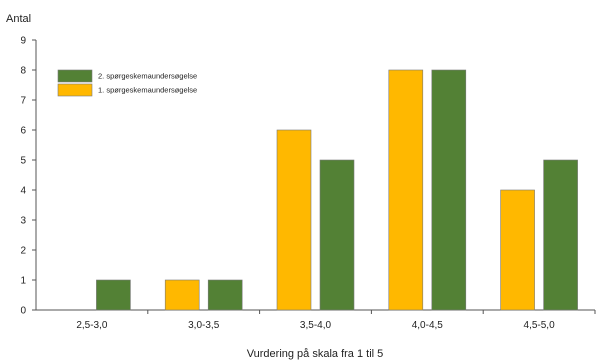 The width and height of the screenshot is (596, 361). Describe the element at coordinates (428, 325) in the screenshot. I see `x-tick-label: 4,0-4,5` at that location.